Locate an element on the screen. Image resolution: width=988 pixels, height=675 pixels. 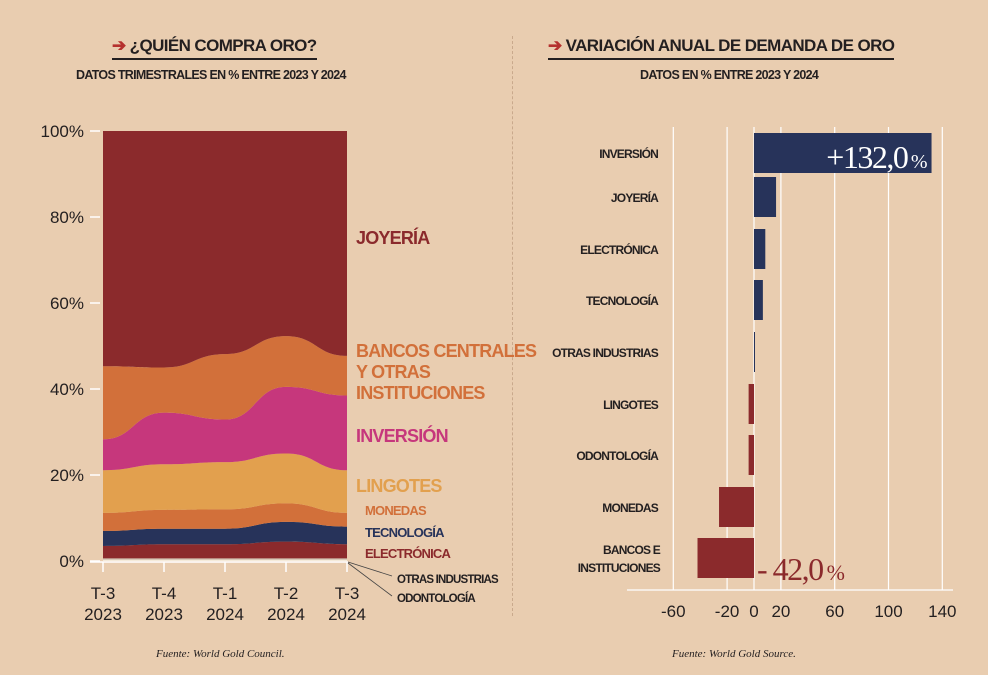
y-tick-label: 20% is located at coordinates (67, 475).